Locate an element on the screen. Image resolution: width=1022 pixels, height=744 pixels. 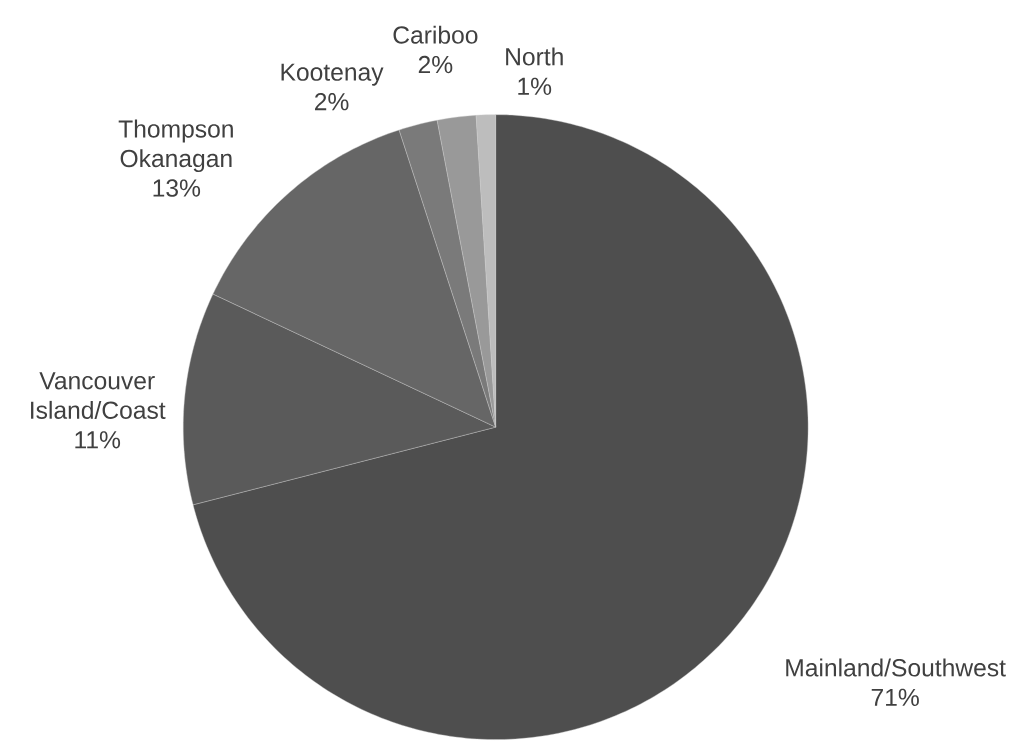
slice-label: North is located at coordinates (534, 56).